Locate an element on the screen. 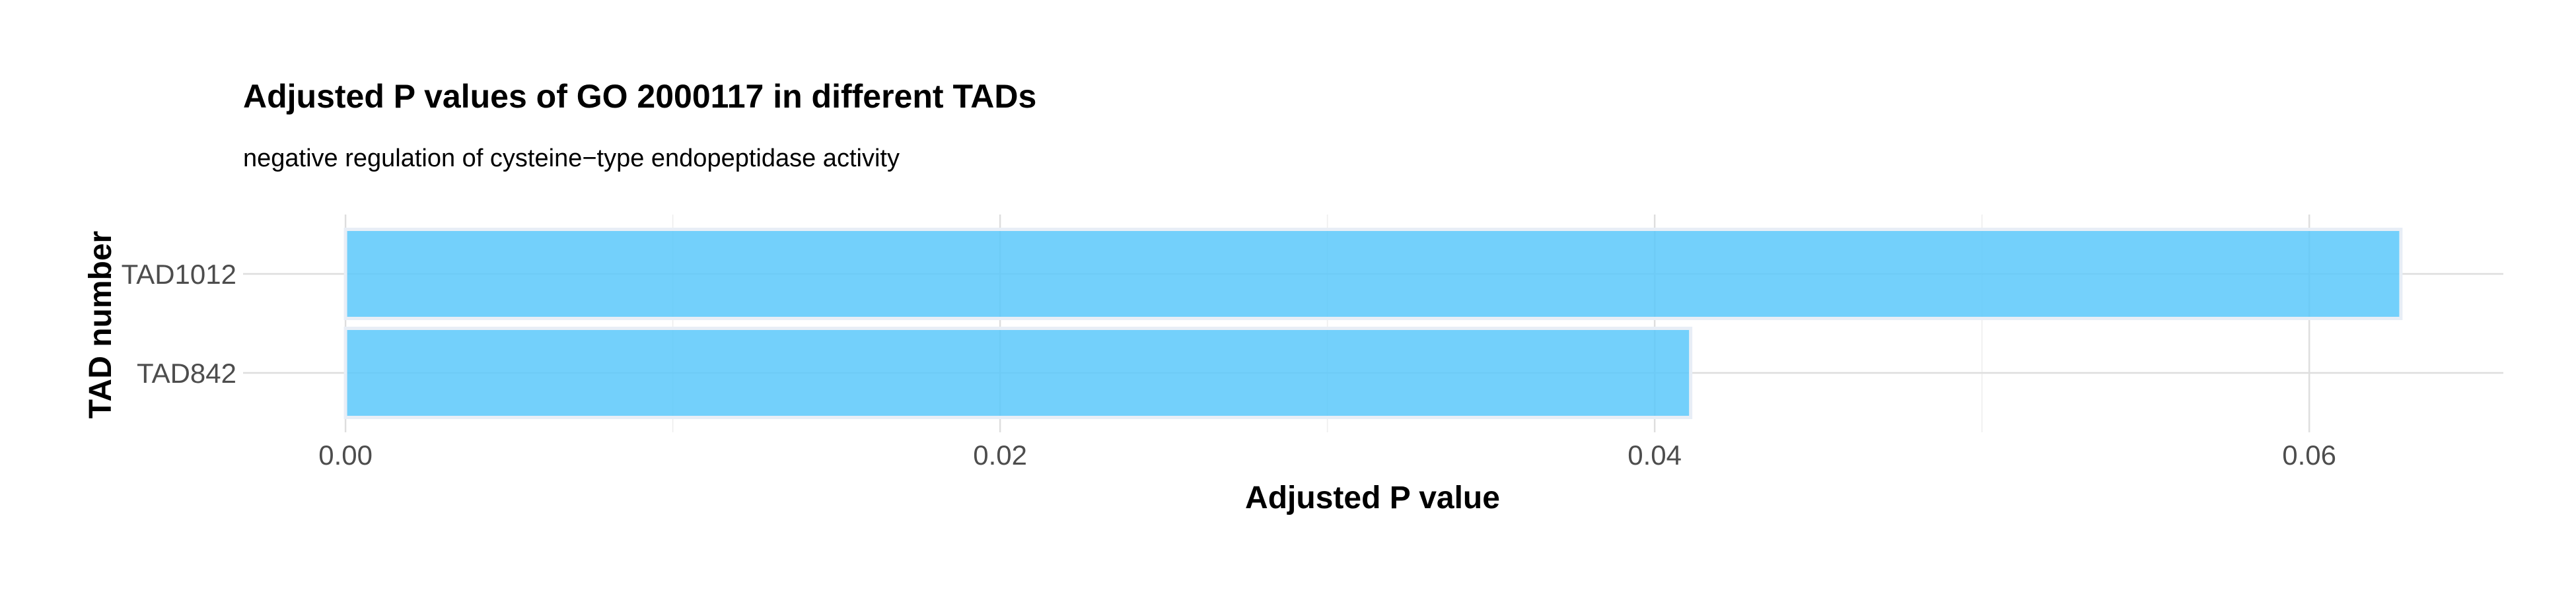  y-tick-label: TAD1012 is located at coordinates (179, 274).